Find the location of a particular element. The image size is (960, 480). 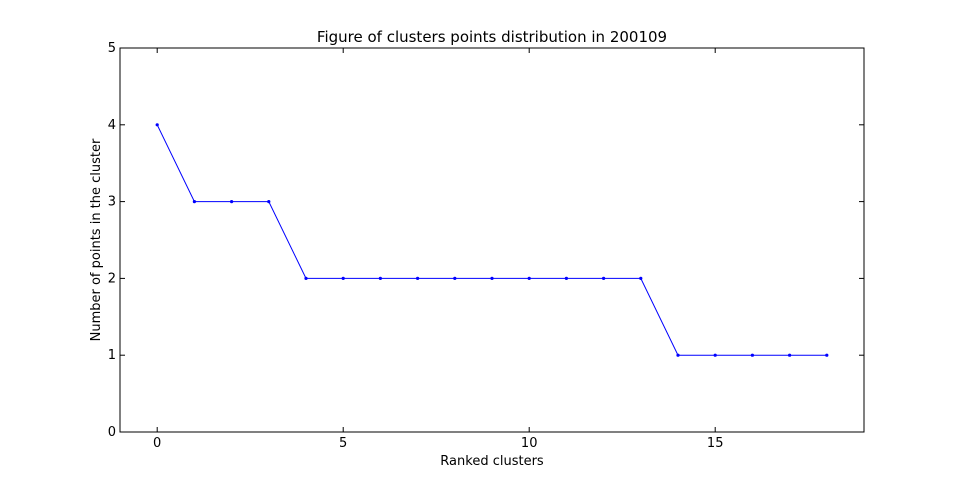

x-tick-label: 10 is located at coordinates (529, 443).